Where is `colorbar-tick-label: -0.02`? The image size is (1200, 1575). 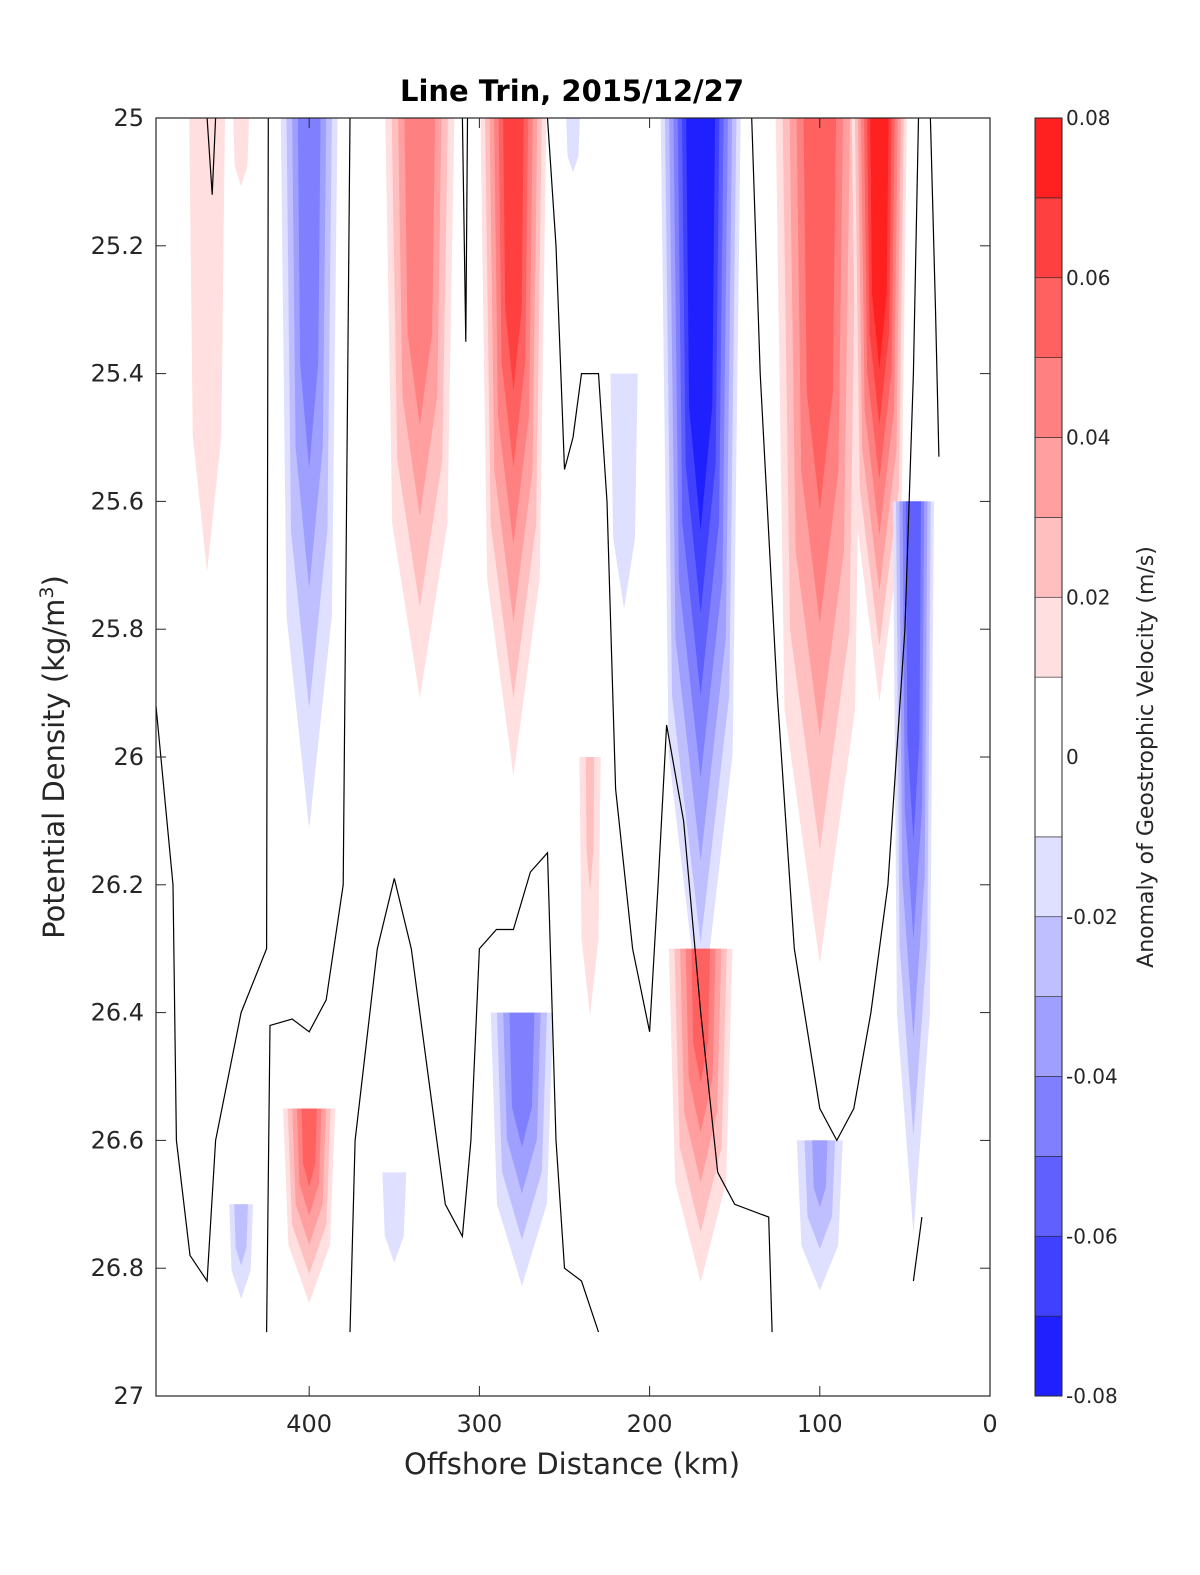 colorbar-tick-label: -0.02 is located at coordinates (1092, 917).